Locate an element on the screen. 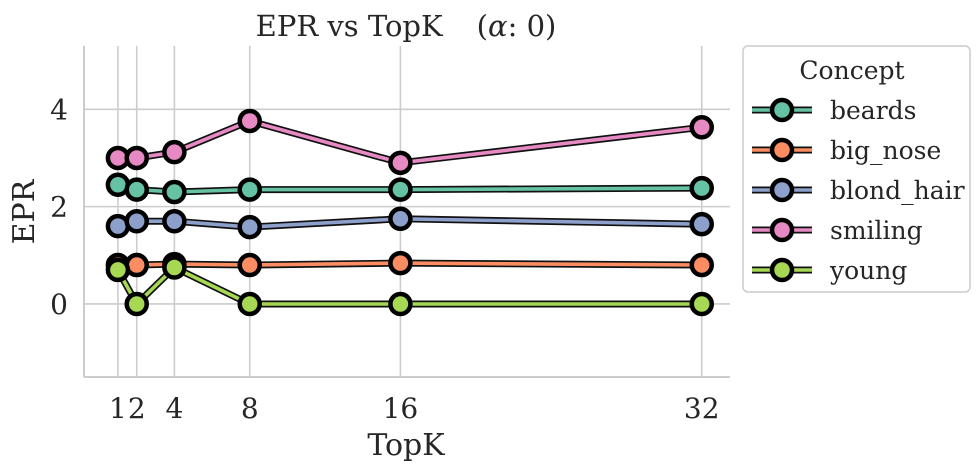  series-beards is located at coordinates (409, 188).